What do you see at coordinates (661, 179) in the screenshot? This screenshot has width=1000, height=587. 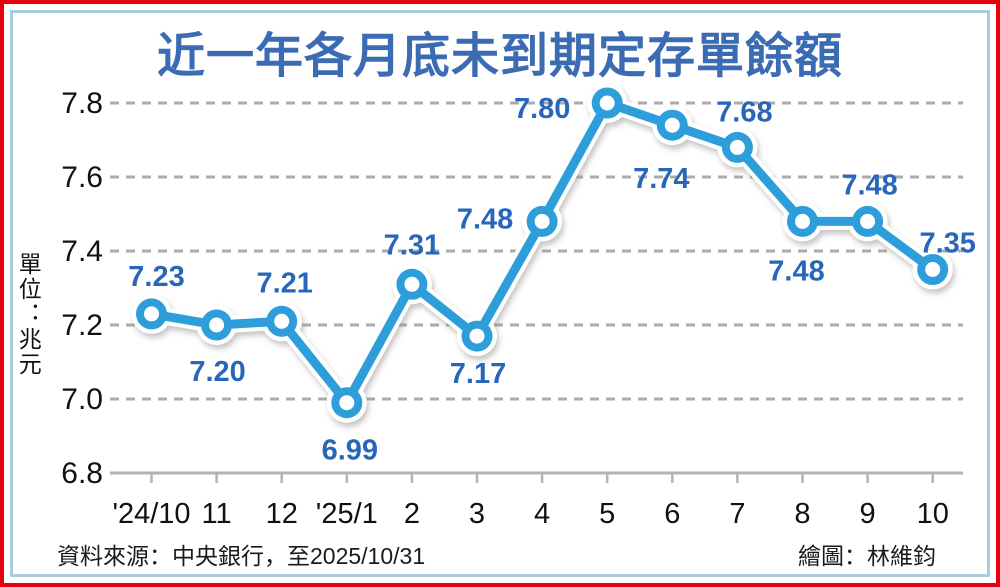 I see `data-label: 7.74` at bounding box center [661, 179].